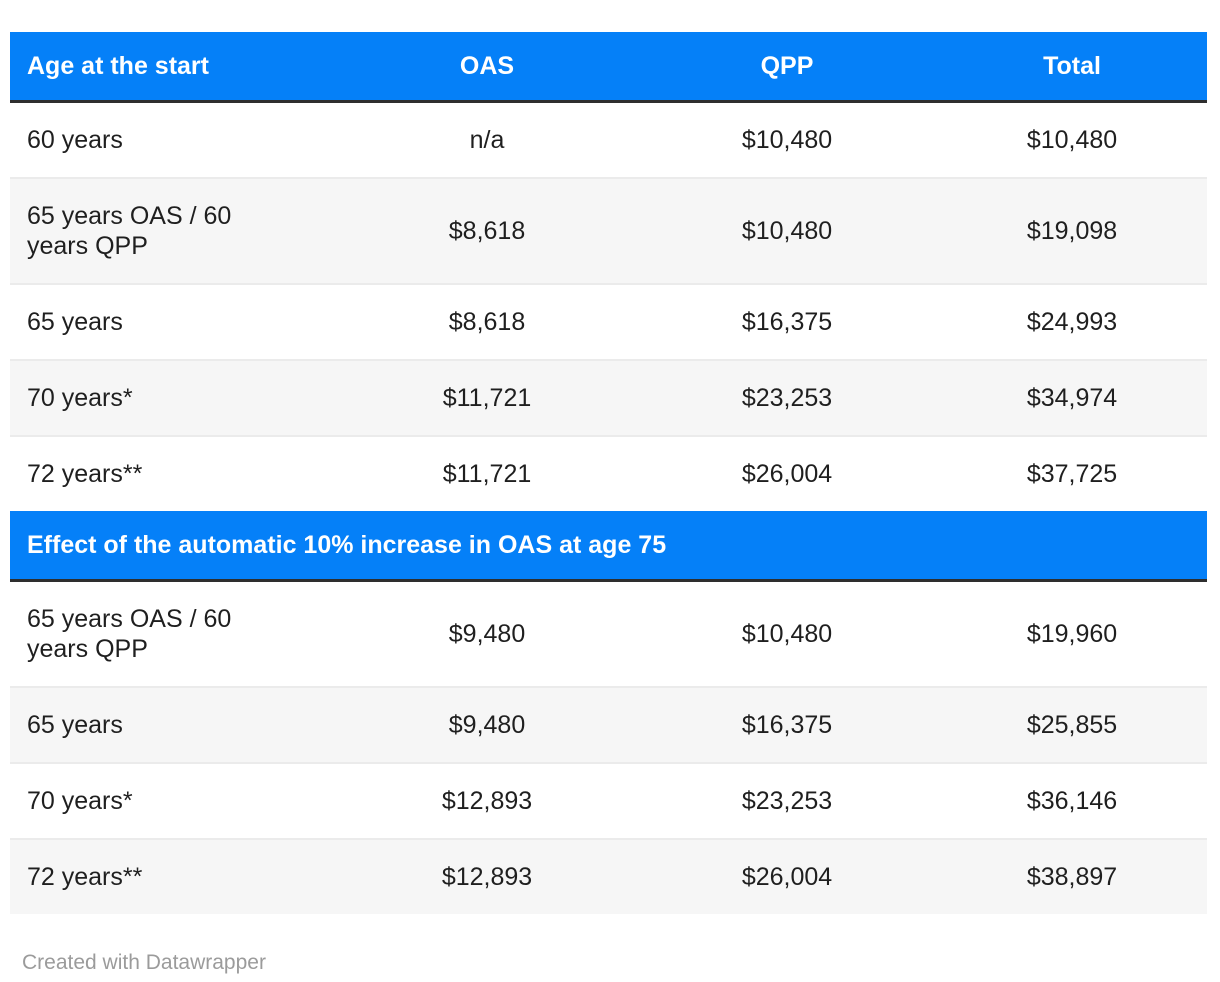  I want to click on cell-total: $38,897, so click(1072, 876).